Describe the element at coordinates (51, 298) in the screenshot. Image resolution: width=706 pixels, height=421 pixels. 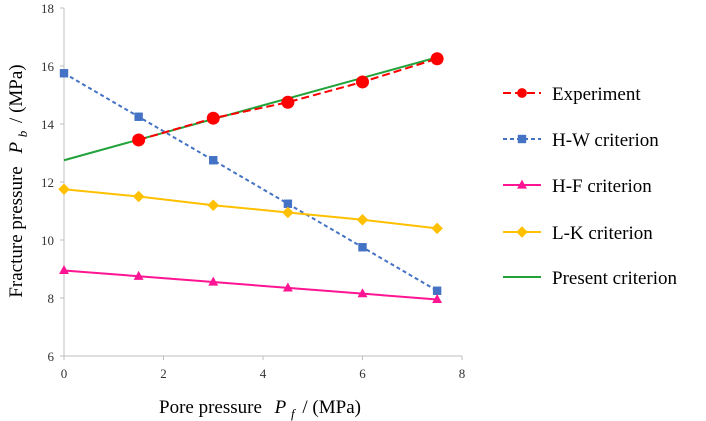
I see `y-tick-label: 8` at that location.